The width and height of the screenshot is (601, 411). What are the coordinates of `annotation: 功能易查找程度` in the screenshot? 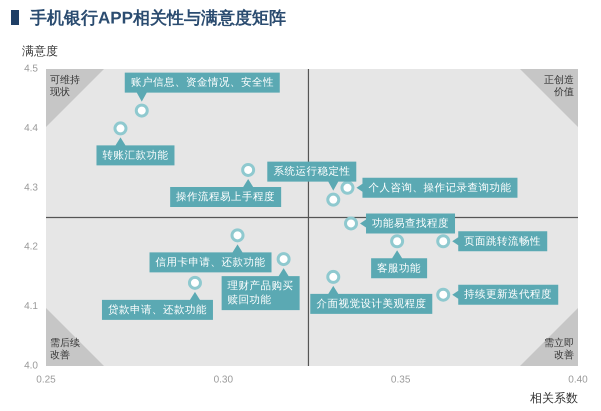 It's located at (411, 223).